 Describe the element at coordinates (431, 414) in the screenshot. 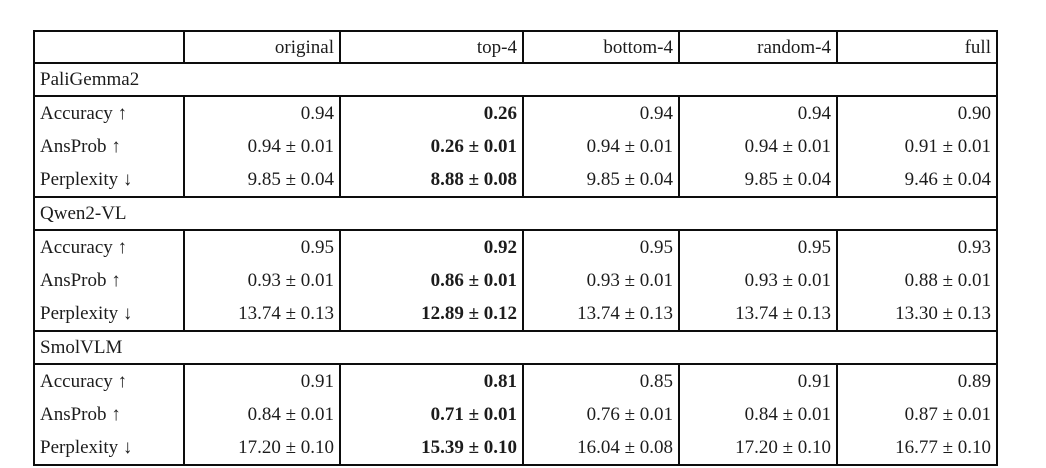

I see `metric-value: 0.71 ± 0.01` at that location.